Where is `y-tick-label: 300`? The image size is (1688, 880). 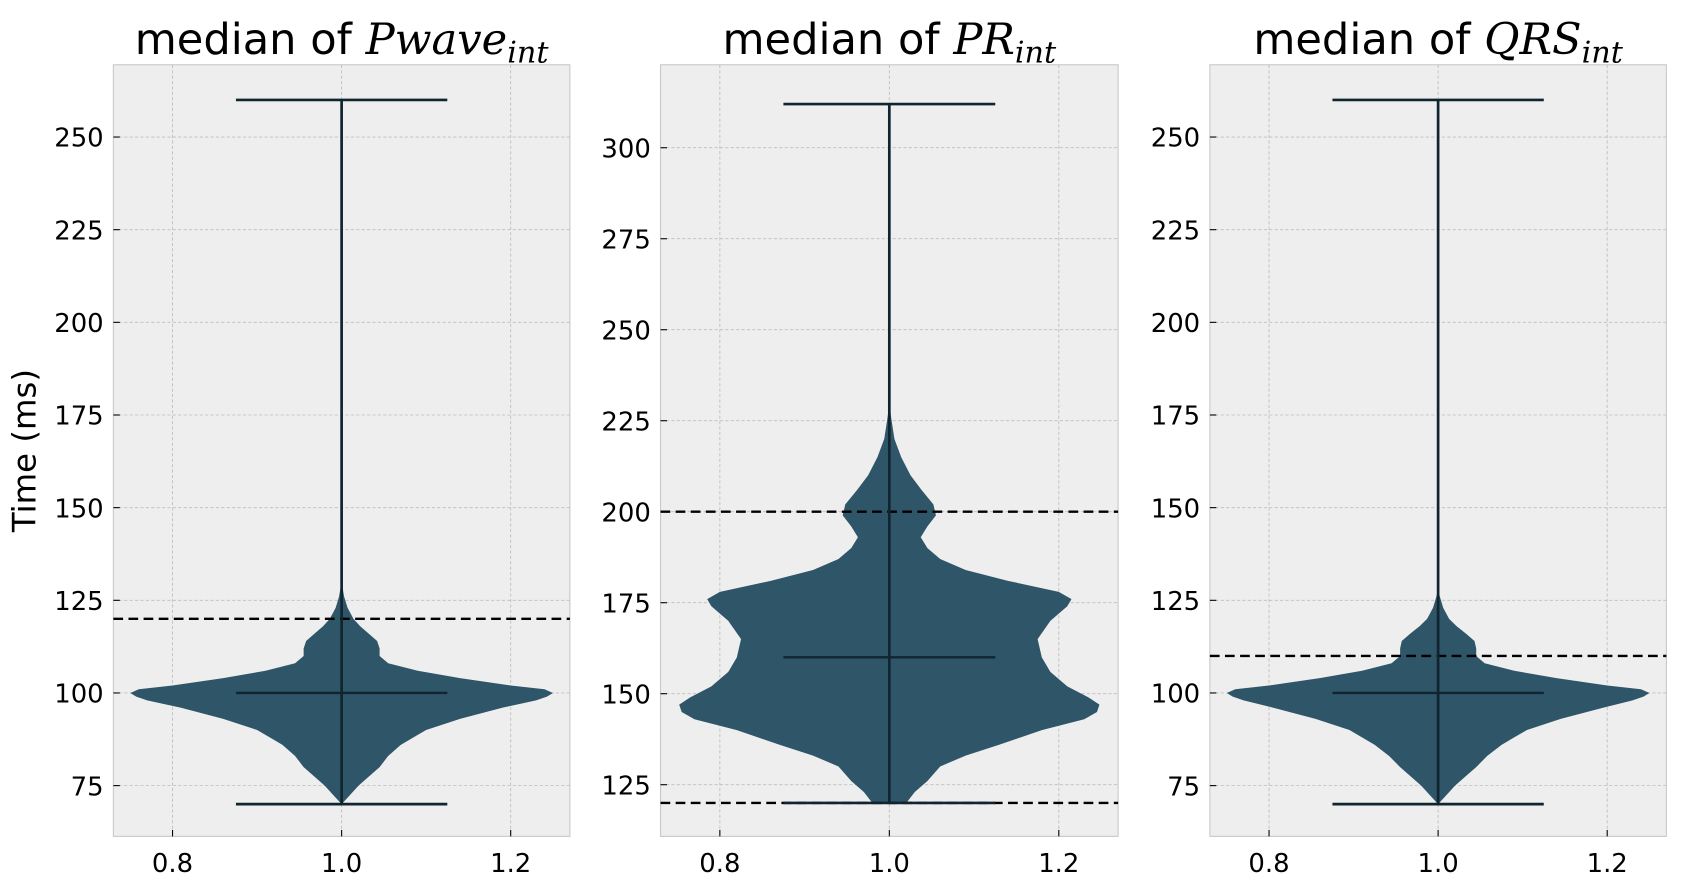
y-tick-label: 300 is located at coordinates (625, 149).